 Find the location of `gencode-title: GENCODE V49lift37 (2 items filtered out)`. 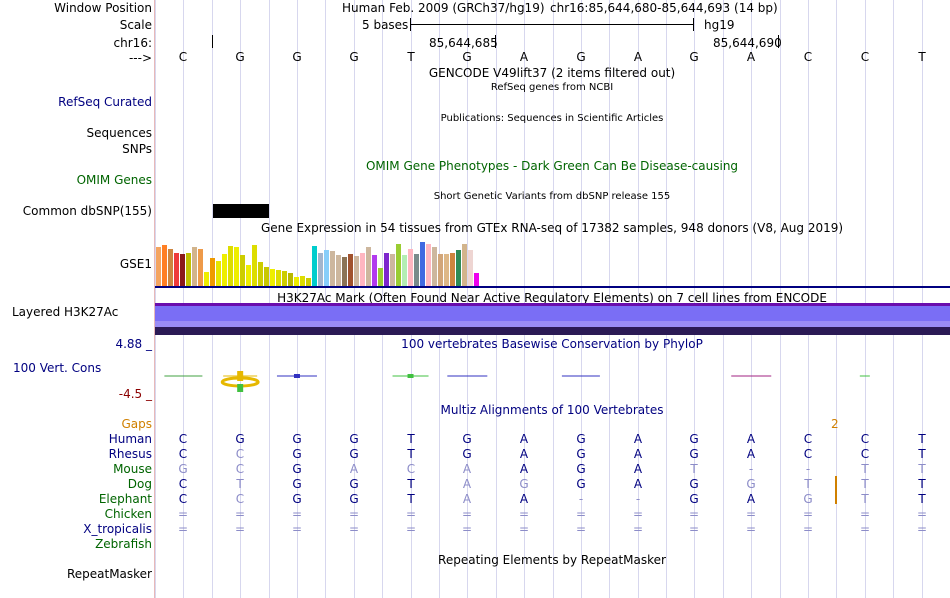

gencode-title: GENCODE V49lift37 (2 items filtered out) is located at coordinates (552, 73).